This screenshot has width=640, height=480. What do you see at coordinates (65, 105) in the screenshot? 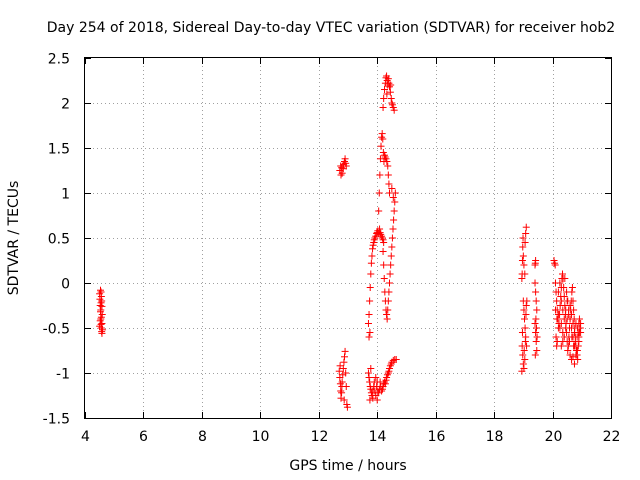
I see `y-tick-label: 2` at bounding box center [65, 105].